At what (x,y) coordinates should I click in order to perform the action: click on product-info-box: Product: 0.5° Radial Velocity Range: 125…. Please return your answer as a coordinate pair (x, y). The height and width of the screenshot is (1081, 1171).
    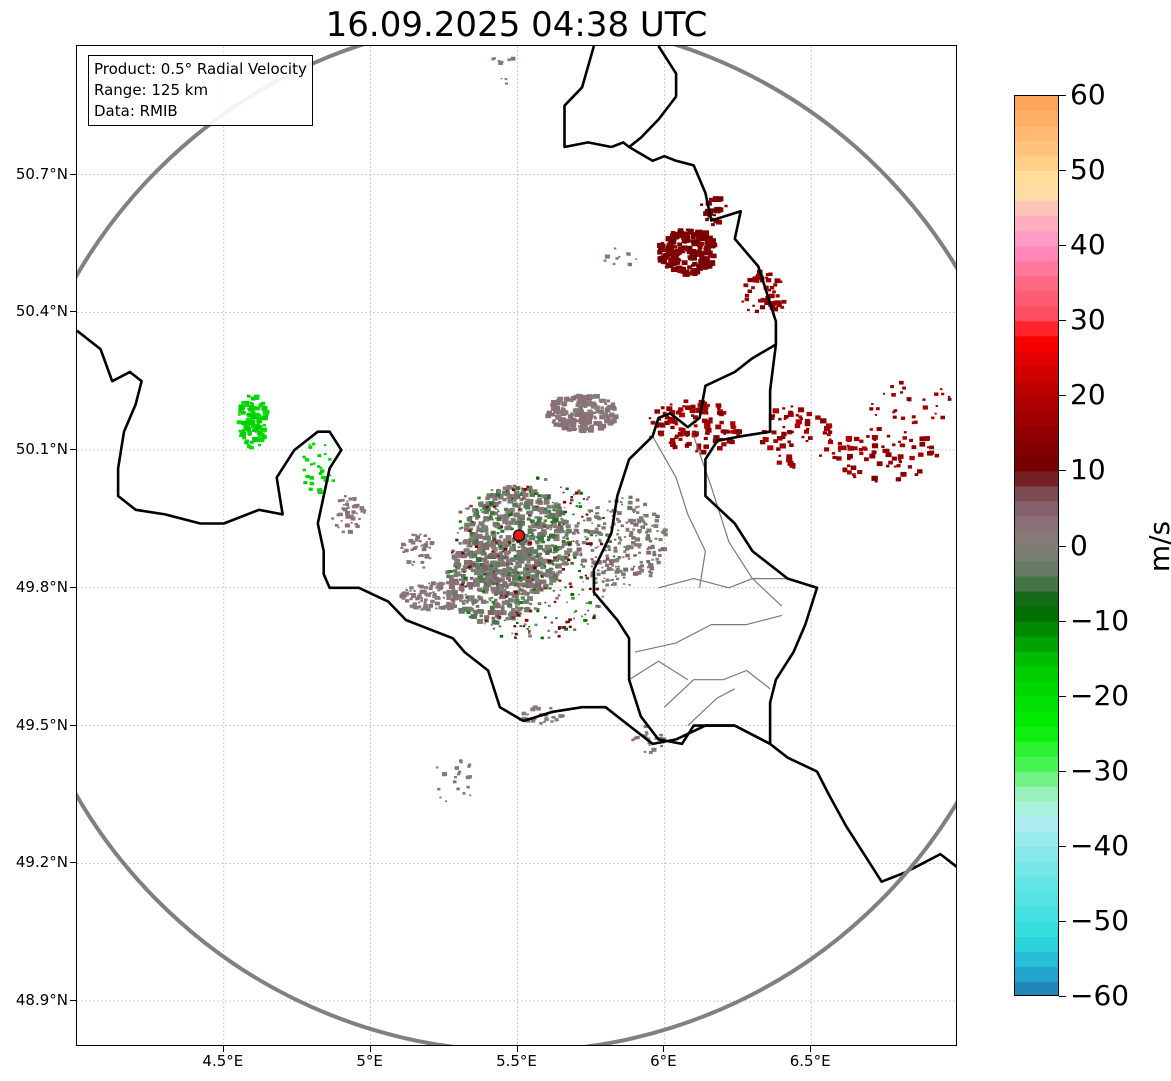
    Looking at the image, I should click on (200, 90).